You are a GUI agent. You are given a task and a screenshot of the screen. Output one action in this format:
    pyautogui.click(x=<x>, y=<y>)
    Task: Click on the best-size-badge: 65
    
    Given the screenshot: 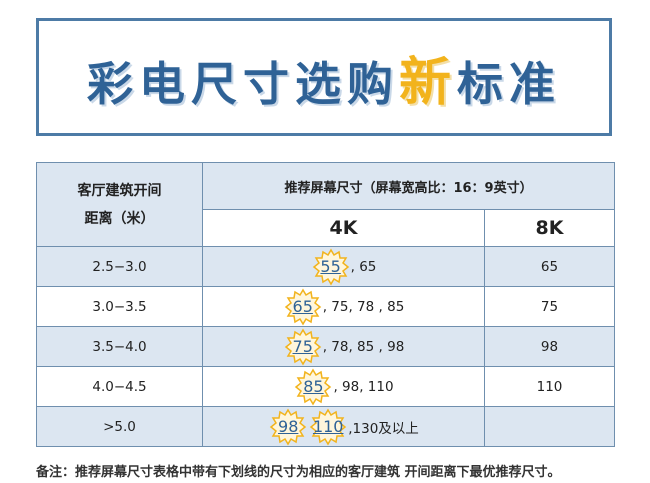 What is the action you would take?
    pyautogui.click(x=303, y=307)
    